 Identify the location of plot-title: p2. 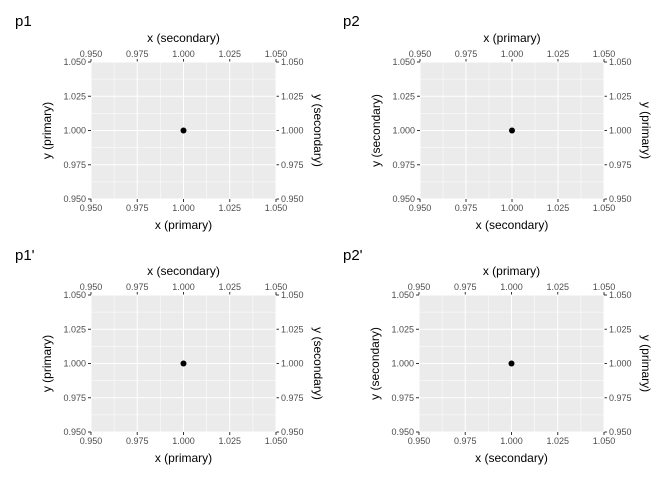
(351, 21).